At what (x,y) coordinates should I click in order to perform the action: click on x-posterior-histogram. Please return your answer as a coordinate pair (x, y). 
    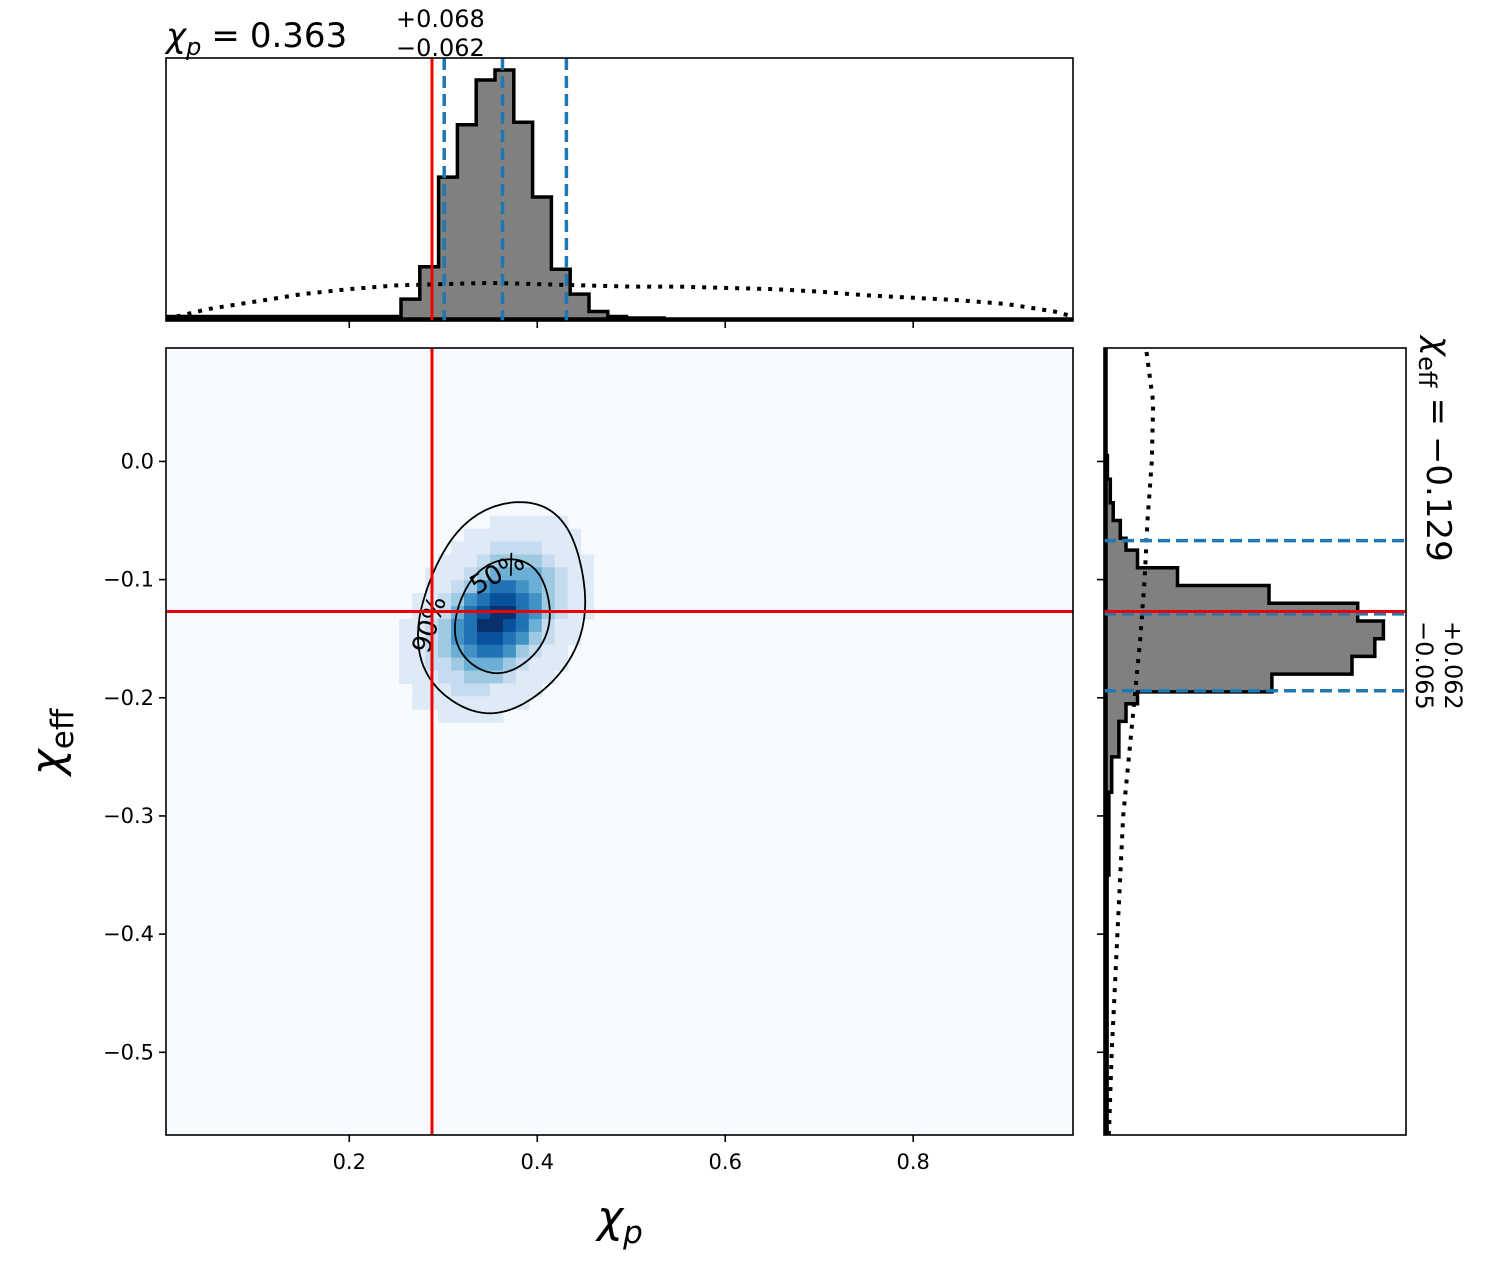
    Looking at the image, I should click on (619, 194).